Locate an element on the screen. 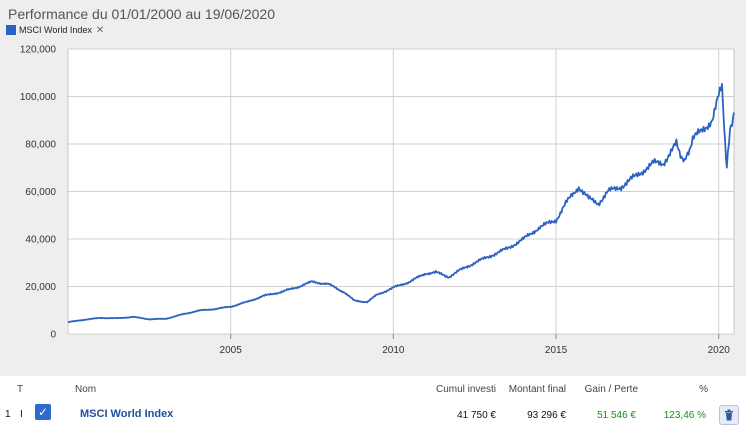  x-tick-label: 2010 is located at coordinates (393, 350).